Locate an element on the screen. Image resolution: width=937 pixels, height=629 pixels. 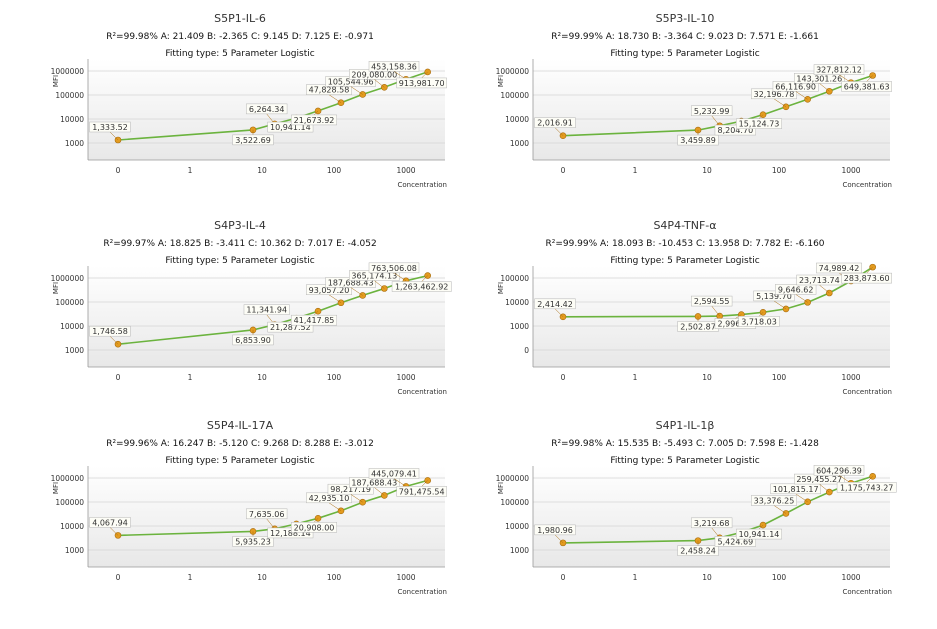
chart-title: S5P1-IL-6 is located at coordinates (240, 18).